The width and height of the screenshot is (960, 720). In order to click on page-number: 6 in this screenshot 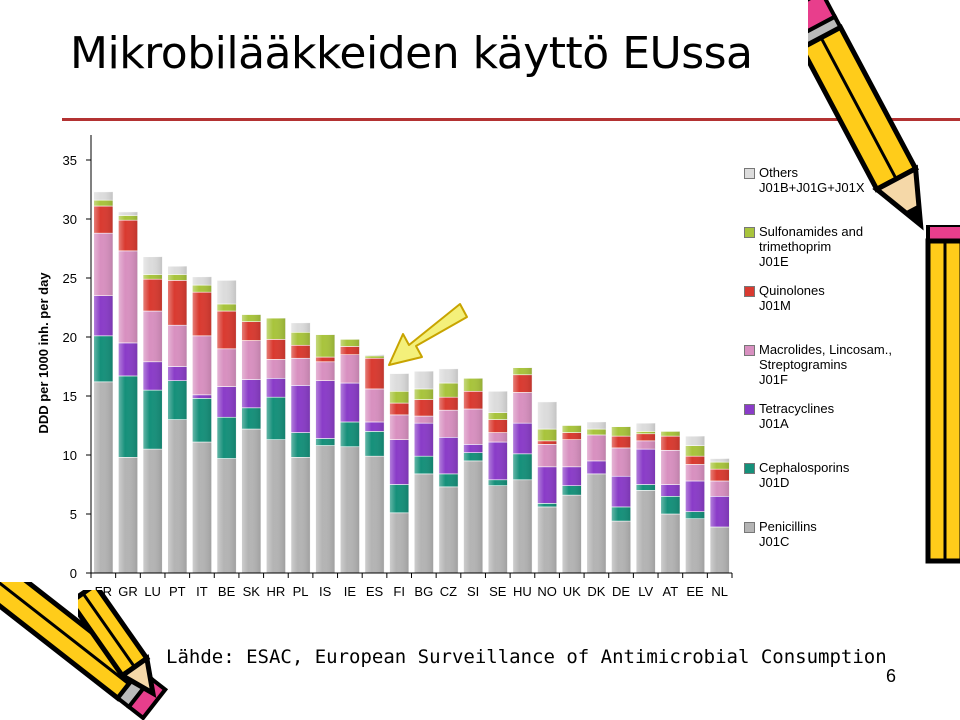, I will do `click(891, 676)`.